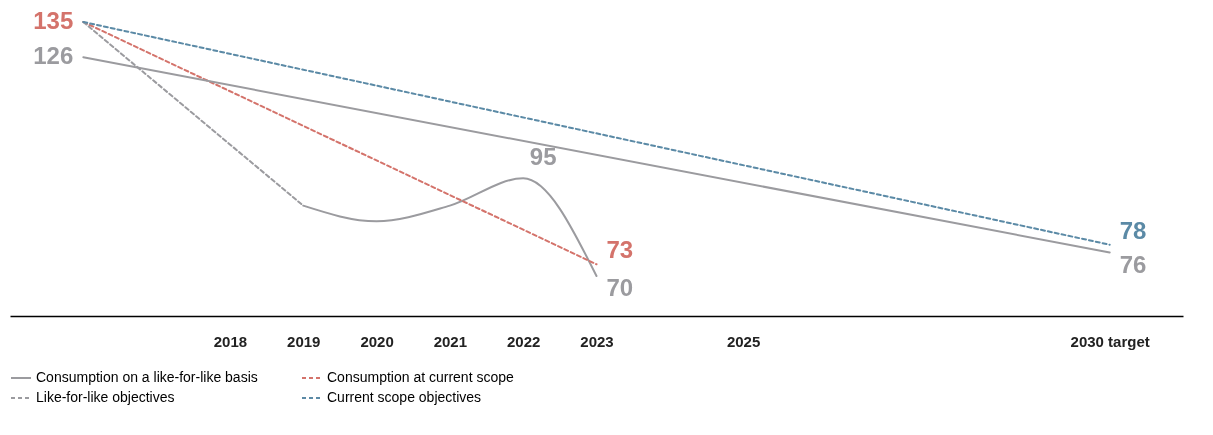  What do you see at coordinates (377, 341) in the screenshot?
I see `x-tick-label: 2020` at bounding box center [377, 341].